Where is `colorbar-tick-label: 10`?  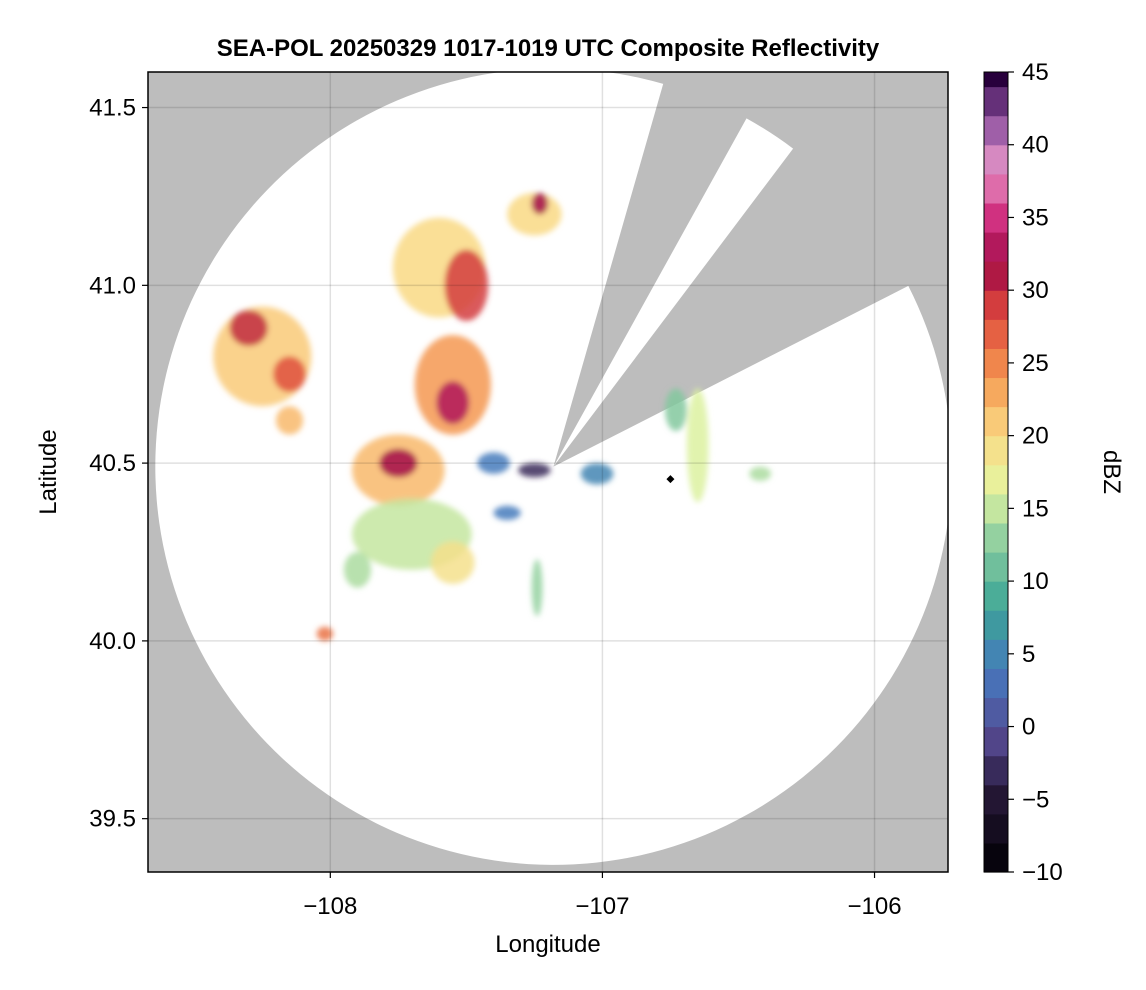
colorbar-tick-label: 10 is located at coordinates (1035, 581).